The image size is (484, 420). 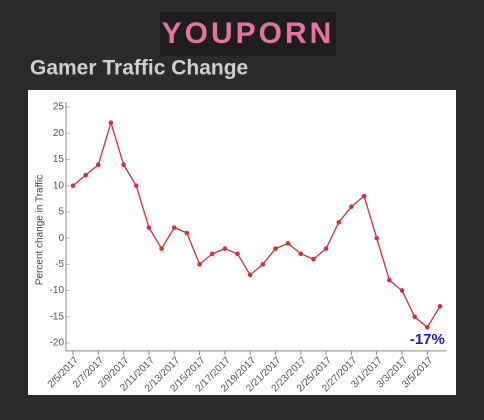 What do you see at coordinates (59, 264) in the screenshot?
I see `y-tick-label: -5` at bounding box center [59, 264].